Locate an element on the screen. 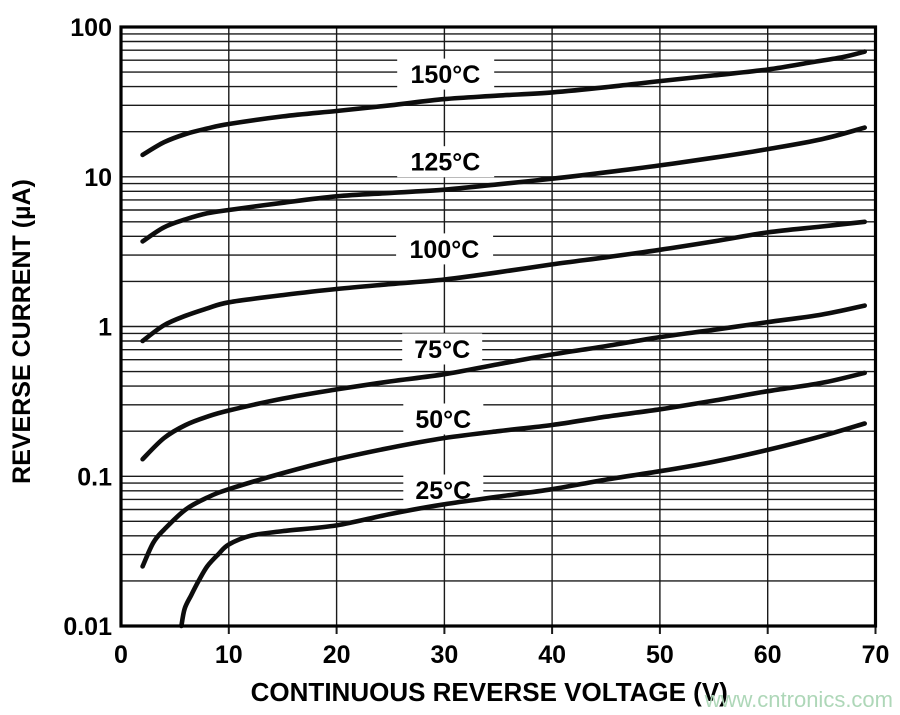  curve-label-boxes is located at coordinates (445, 282).